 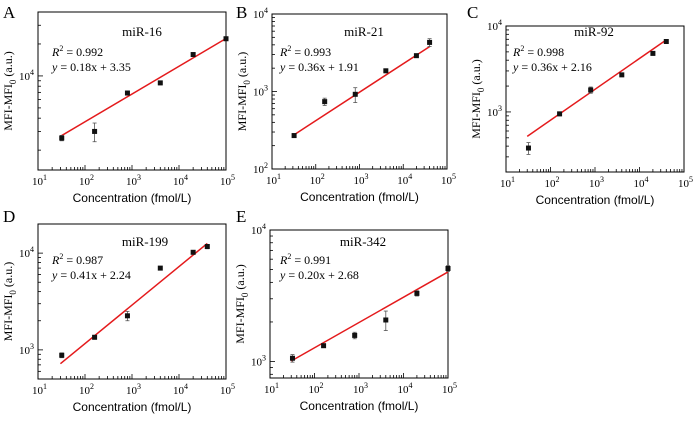 What do you see at coordinates (77, 259) in the screenshot?
I see `r-squared-label: R2 = 0.987` at bounding box center [77, 259].